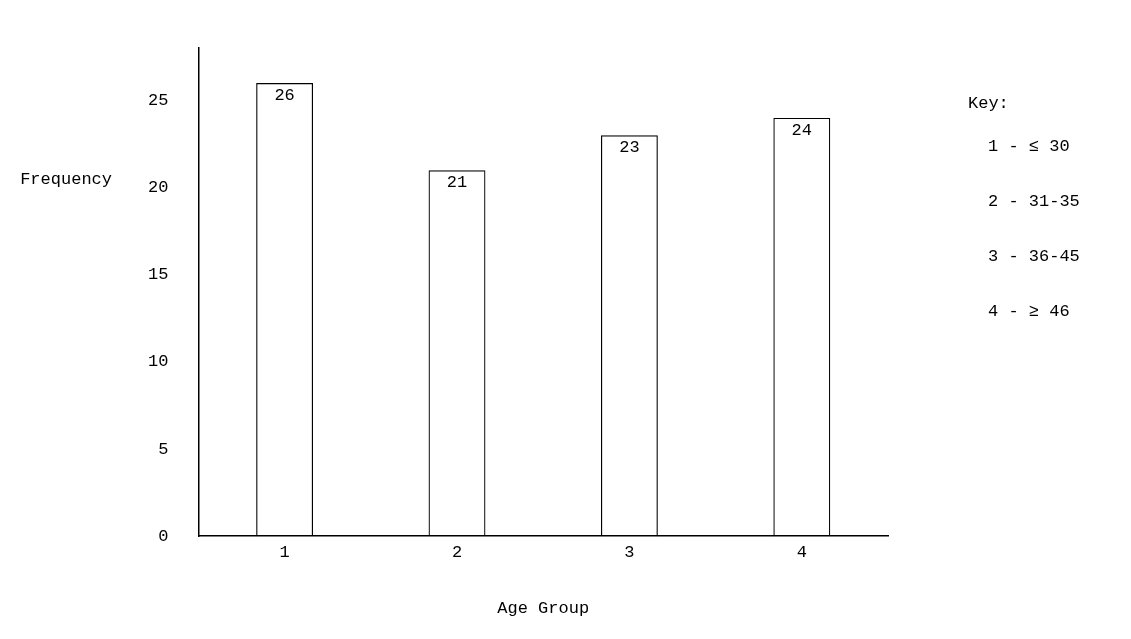  Describe the element at coordinates (1034, 201) in the screenshot. I see `text: 2 - 31-35` at that location.